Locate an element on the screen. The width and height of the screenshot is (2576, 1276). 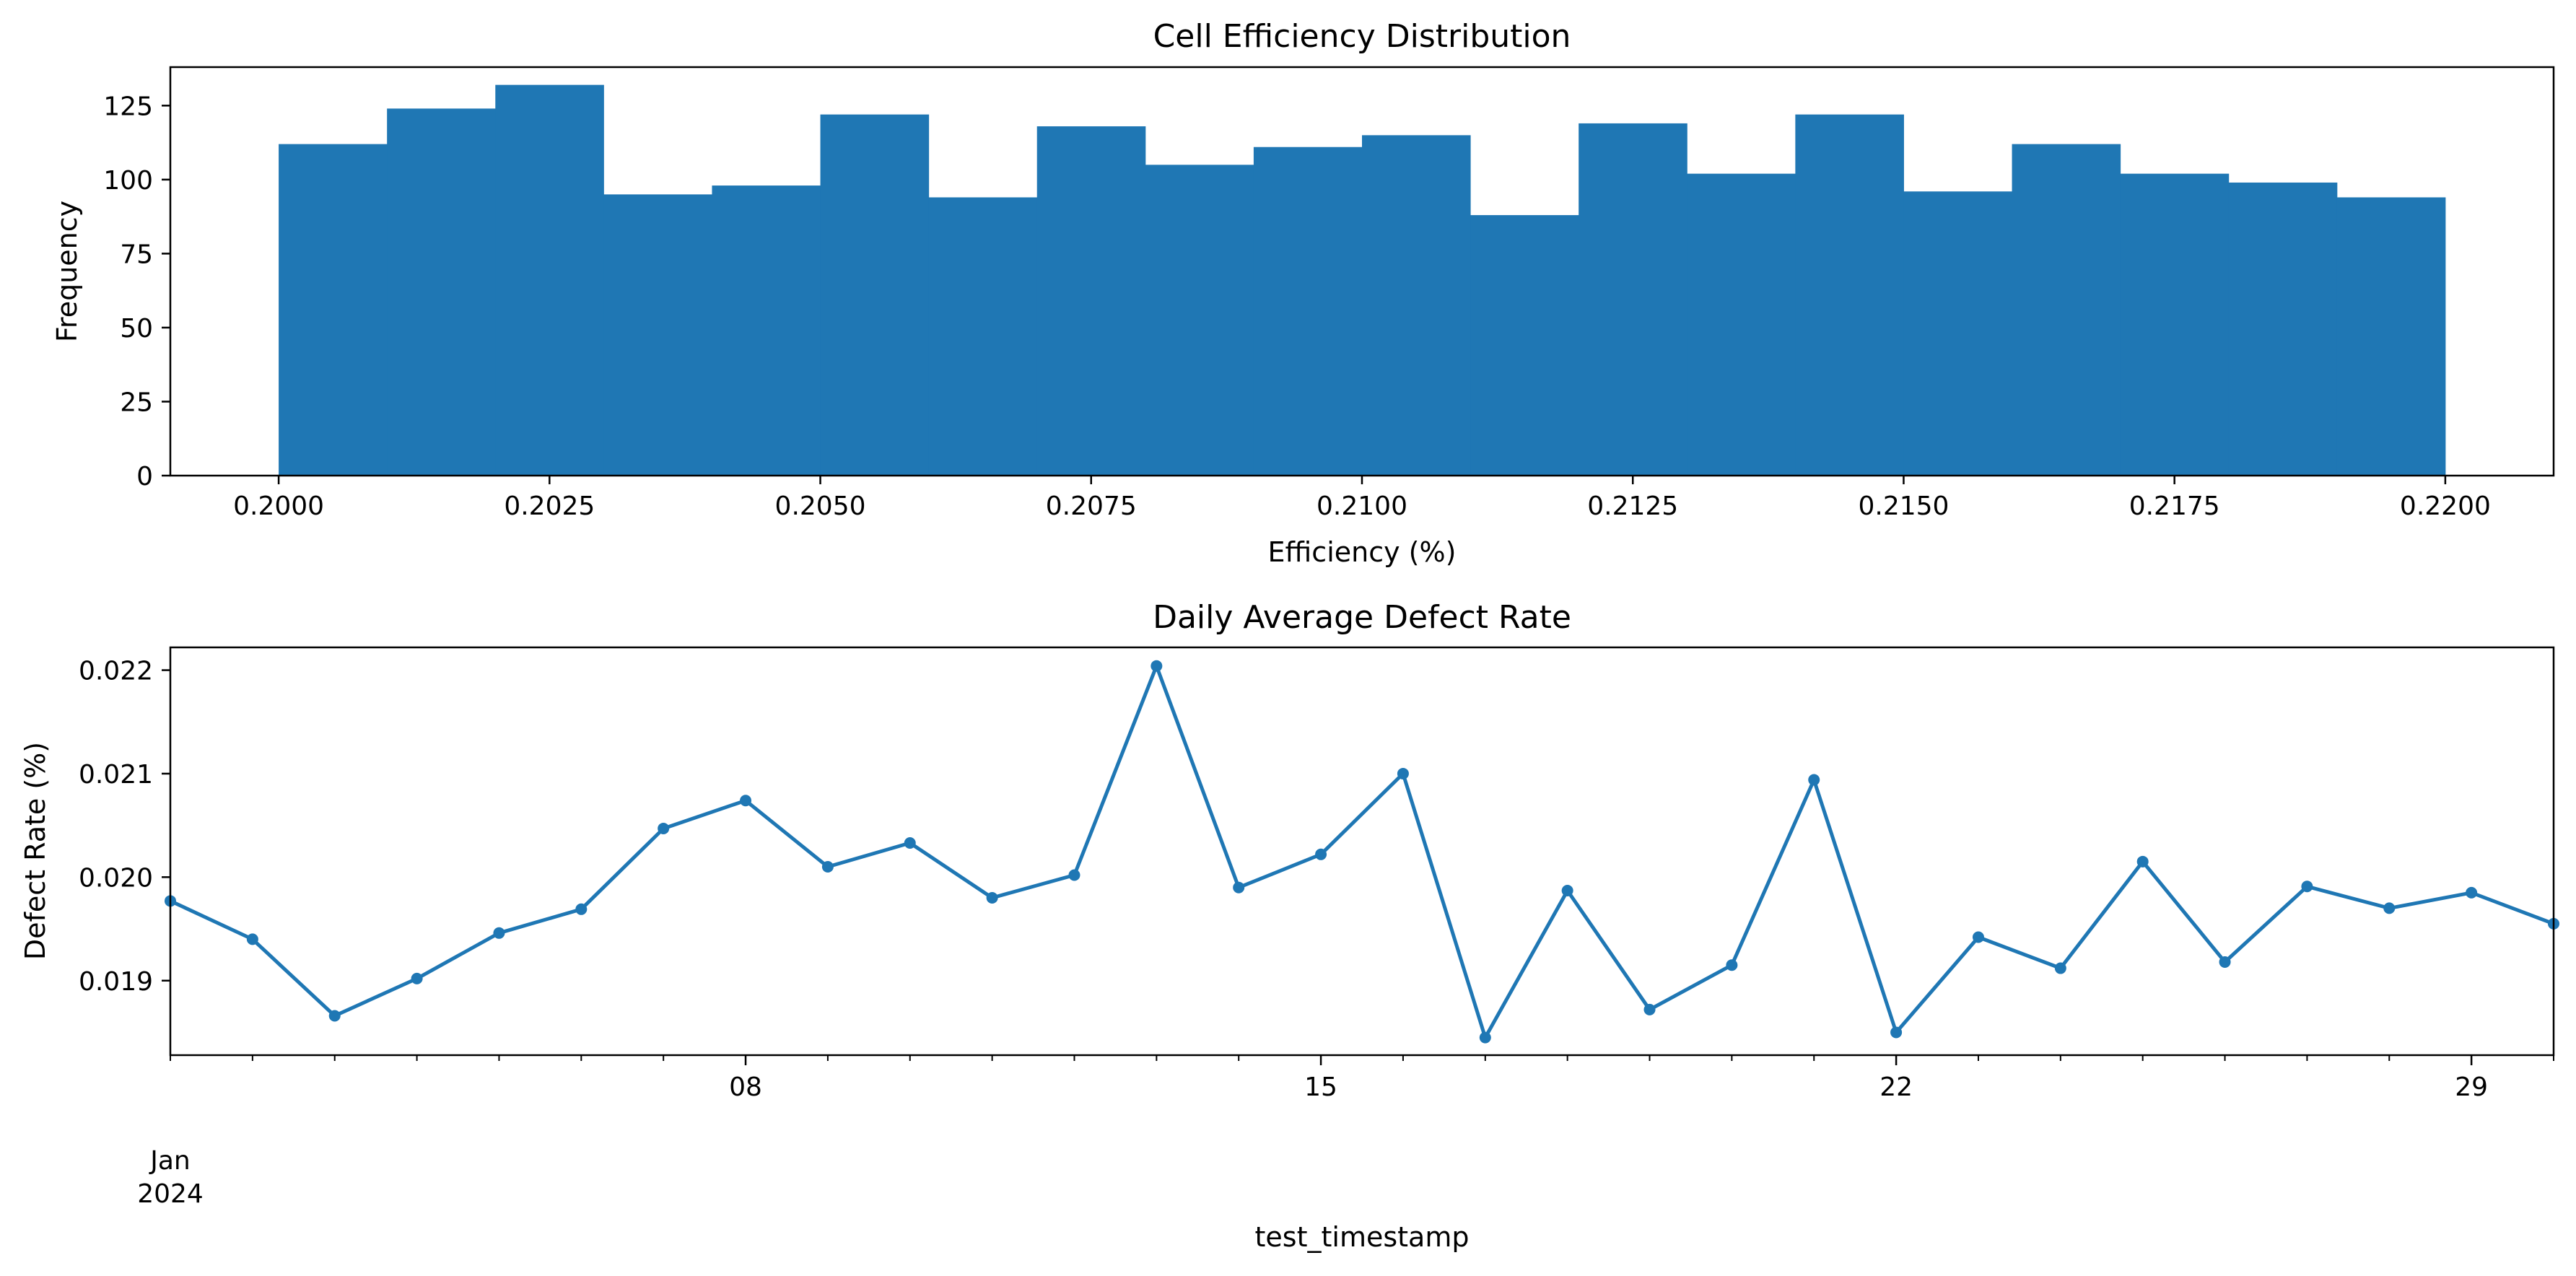
y-tick-label: 125 is located at coordinates (128, 106).